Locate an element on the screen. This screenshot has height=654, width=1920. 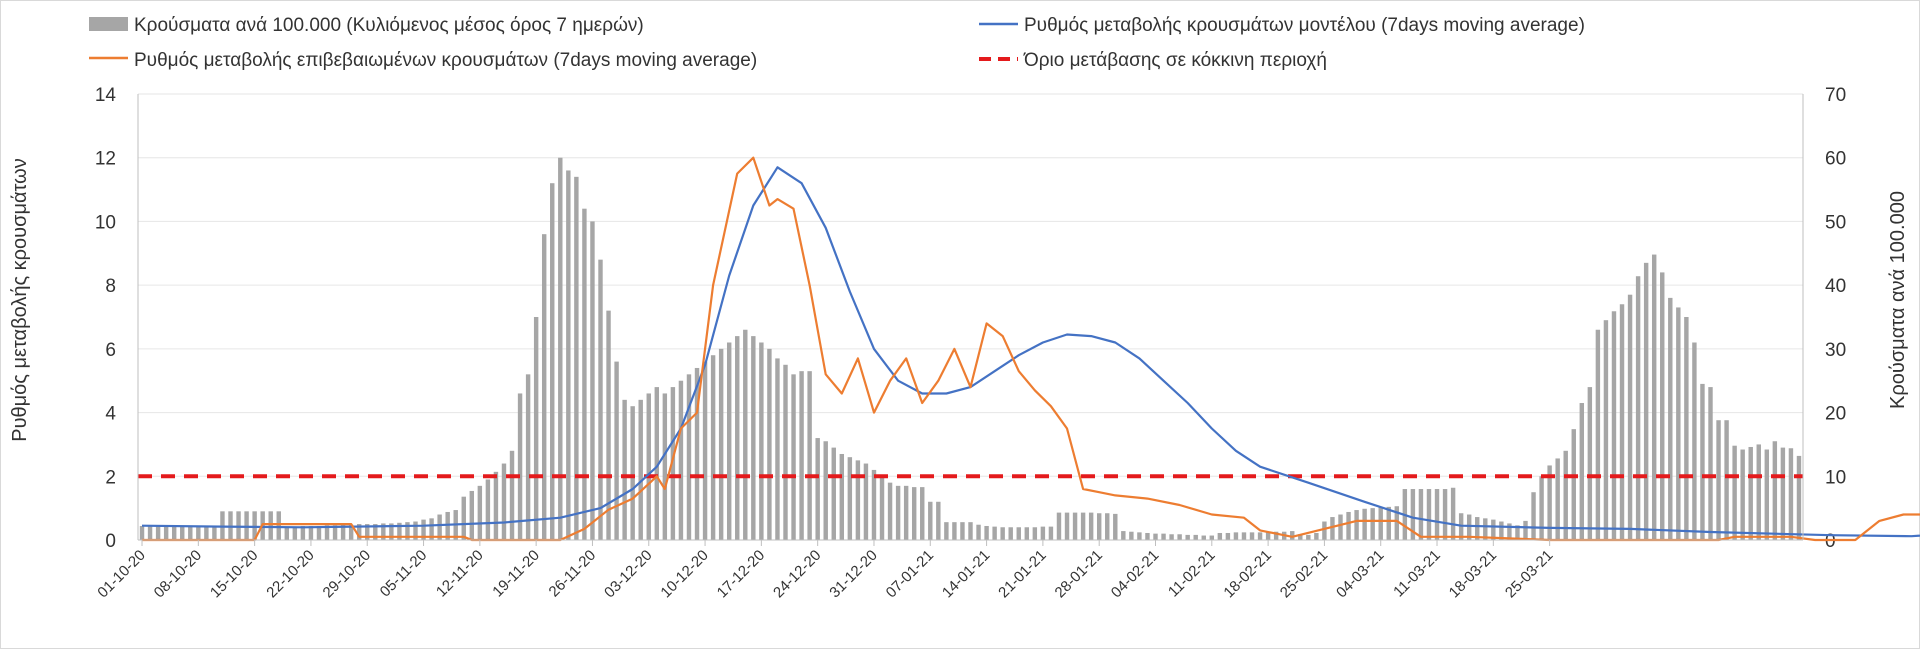
left-tick-label: 2 is located at coordinates (110, 477).